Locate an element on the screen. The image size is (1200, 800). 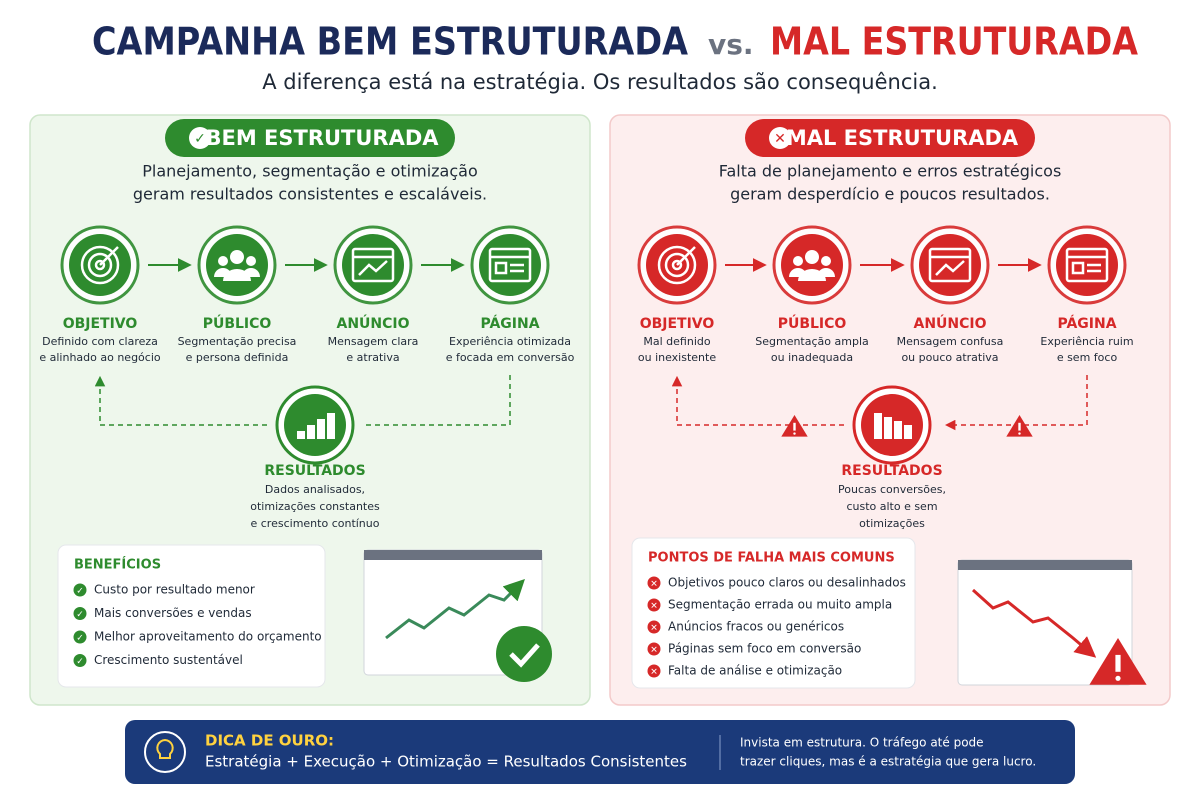
chart-titlebar is located at coordinates (453, 555).